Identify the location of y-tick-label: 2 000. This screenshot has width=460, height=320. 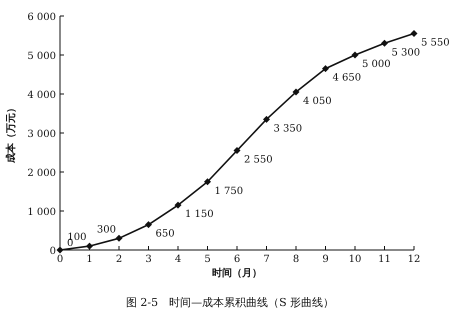
(41, 173).